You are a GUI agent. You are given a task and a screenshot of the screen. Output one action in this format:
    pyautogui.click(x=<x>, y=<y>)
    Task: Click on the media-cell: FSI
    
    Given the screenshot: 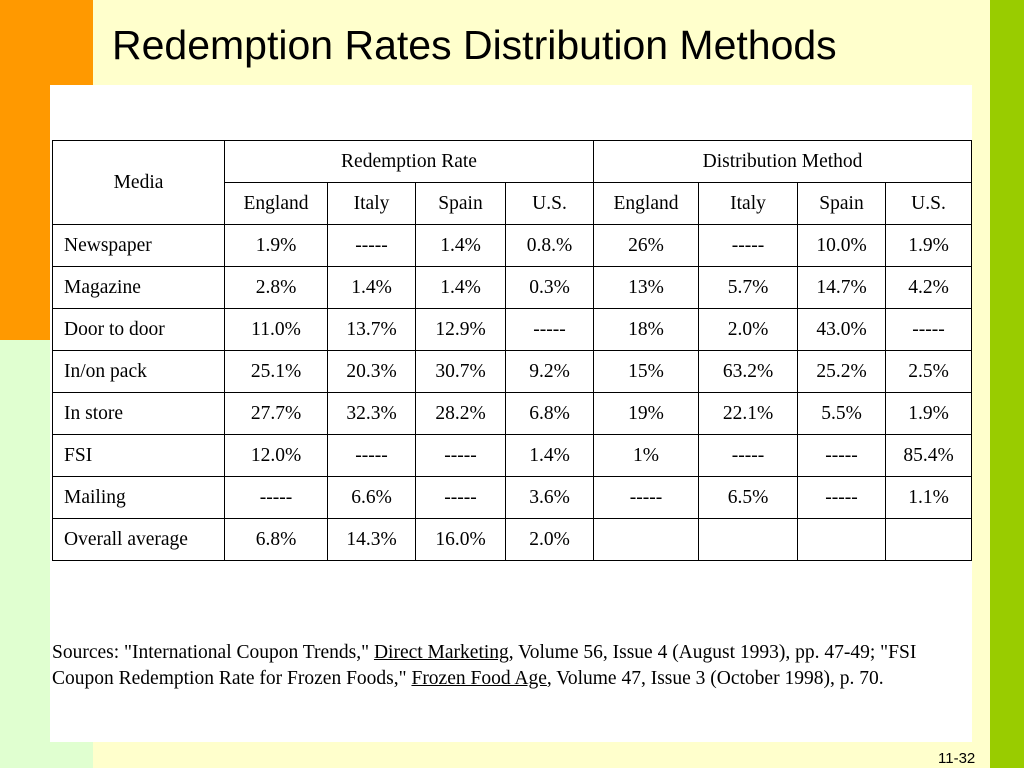 What is the action you would take?
    pyautogui.click(x=138, y=455)
    